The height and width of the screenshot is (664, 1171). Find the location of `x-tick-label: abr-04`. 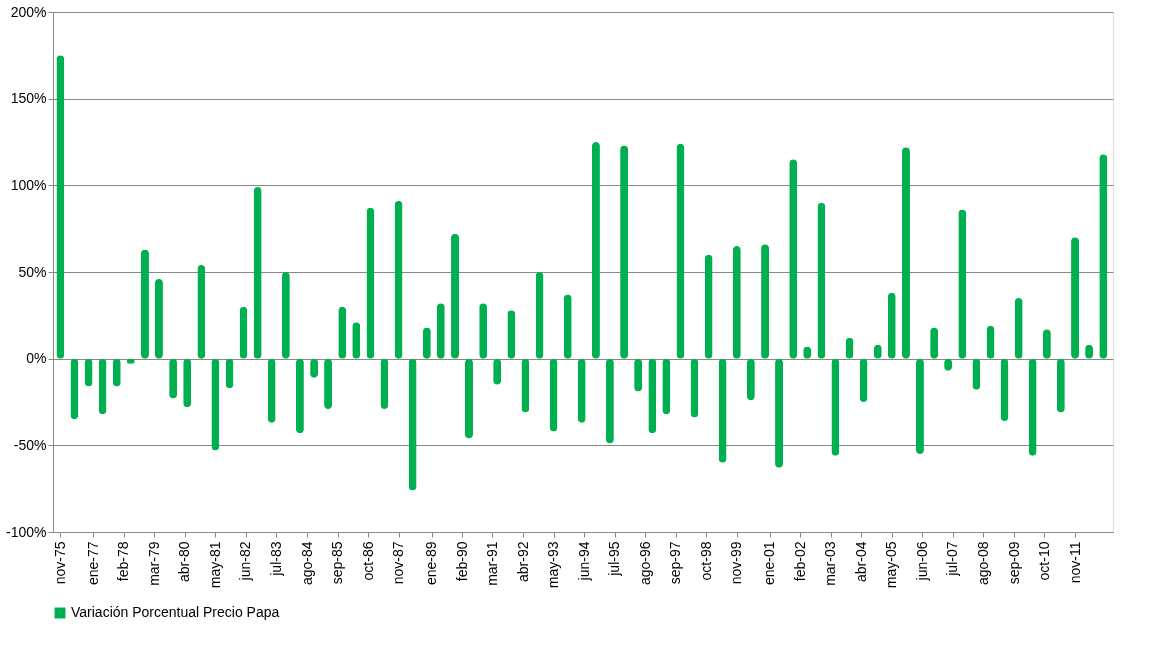

x-tick-label: abr-04 is located at coordinates (860, 561).